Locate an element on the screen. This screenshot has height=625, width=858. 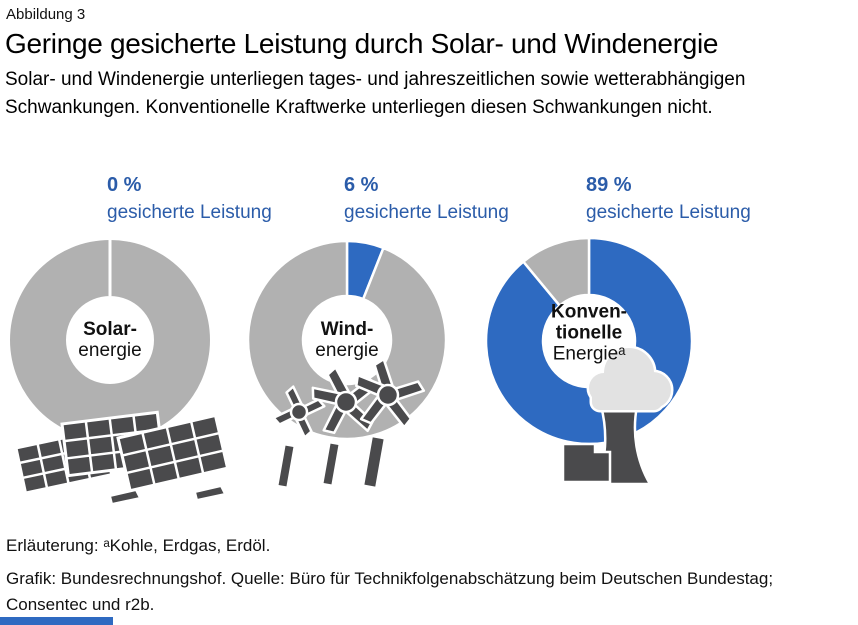
plant-building is located at coordinates (586, 463).